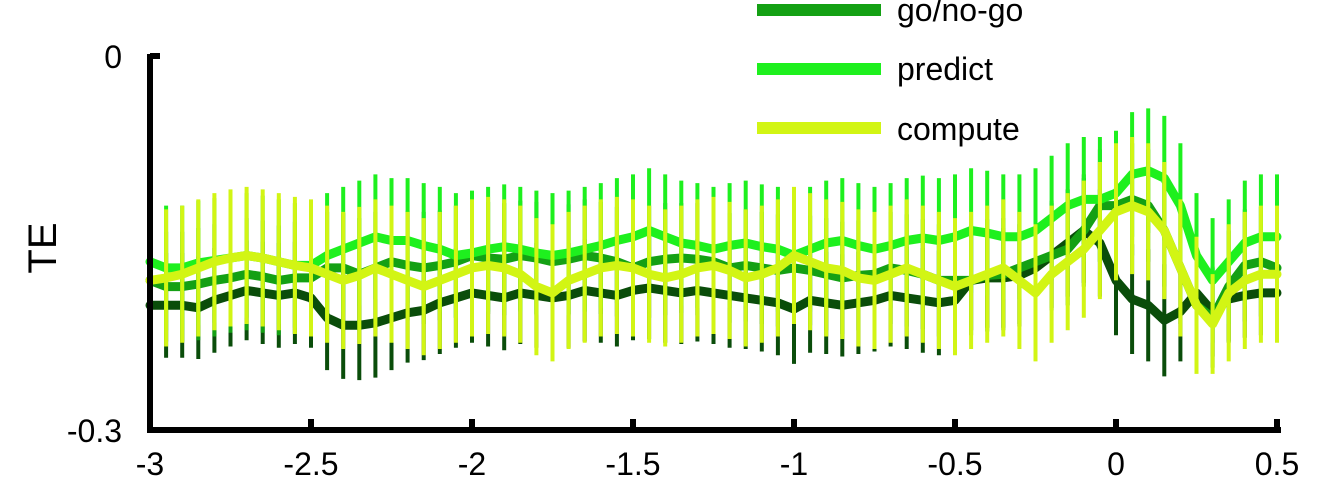 The width and height of the screenshot is (1333, 500). I want to click on legend-item-compute: compute, so click(888, 129).